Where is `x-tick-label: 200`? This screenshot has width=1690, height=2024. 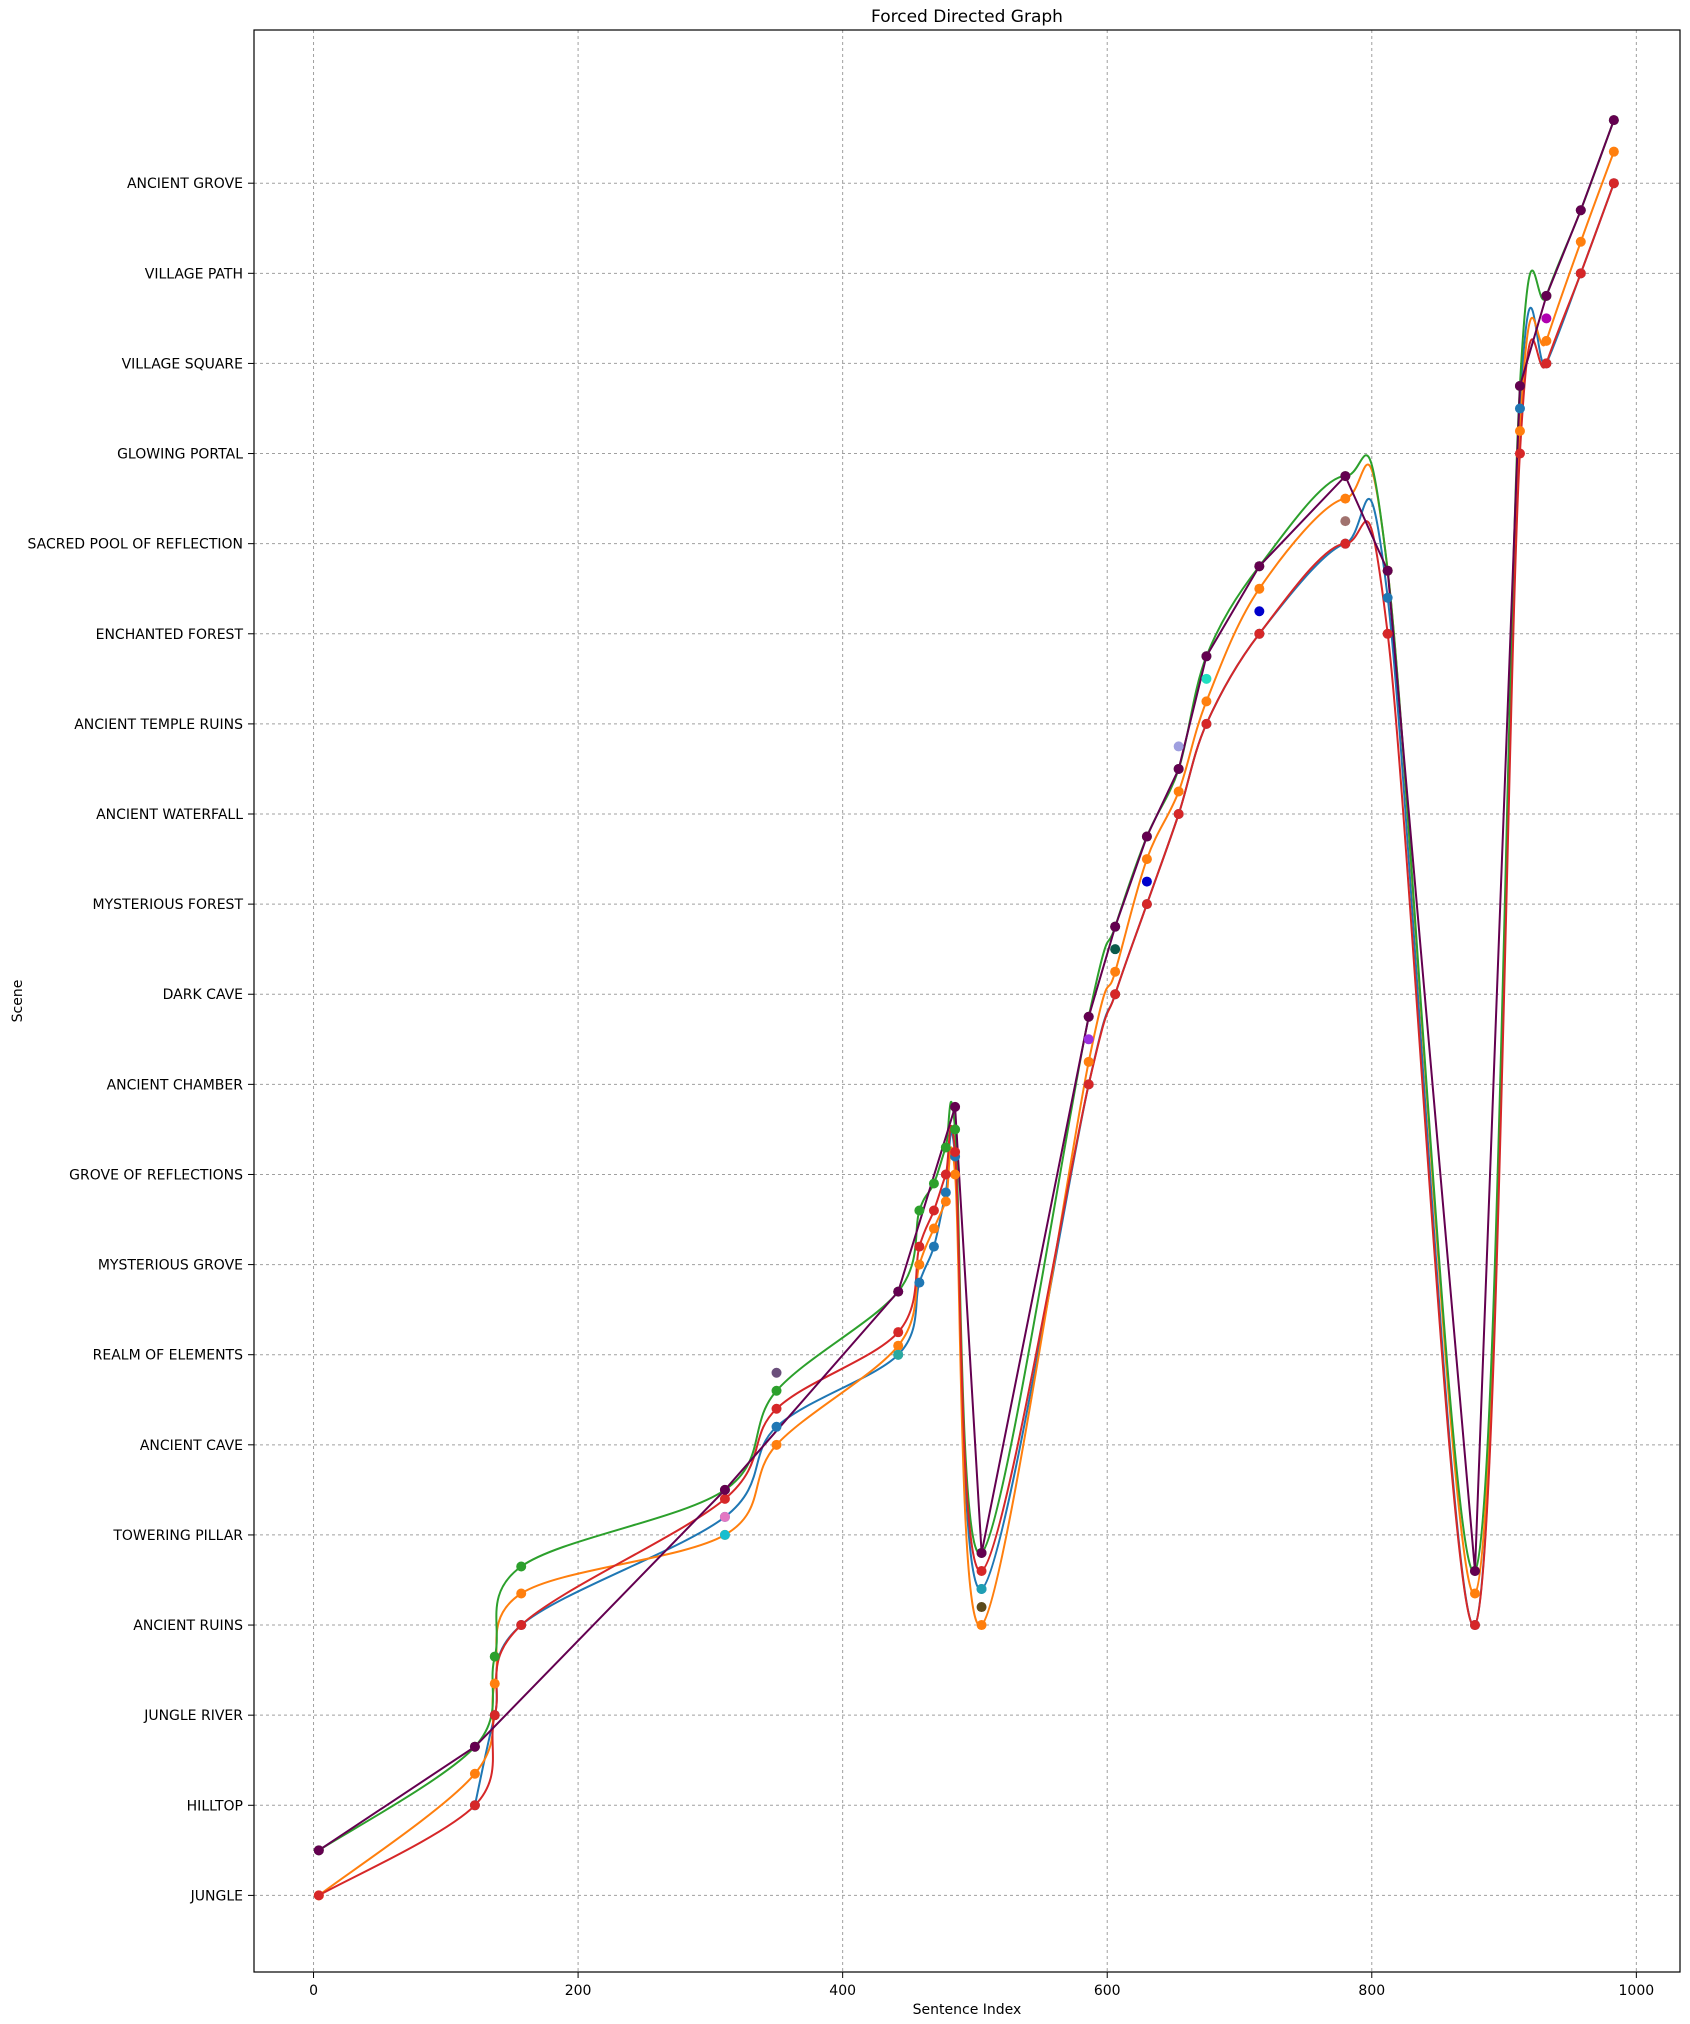 x-tick-label: 200 is located at coordinates (578, 1991).